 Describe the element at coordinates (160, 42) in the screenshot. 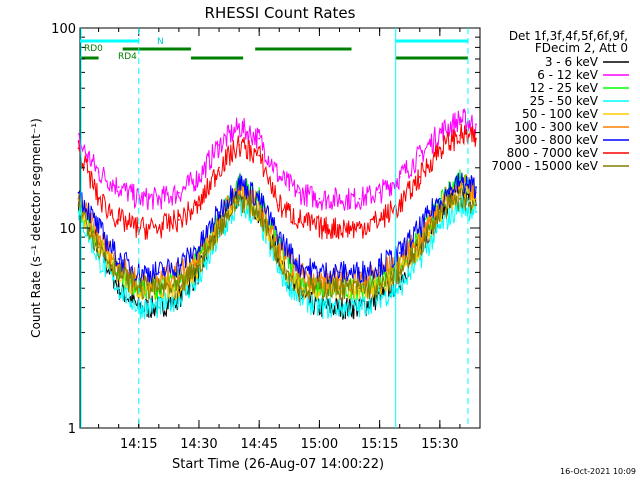

I see `attenuator-label: N` at that location.